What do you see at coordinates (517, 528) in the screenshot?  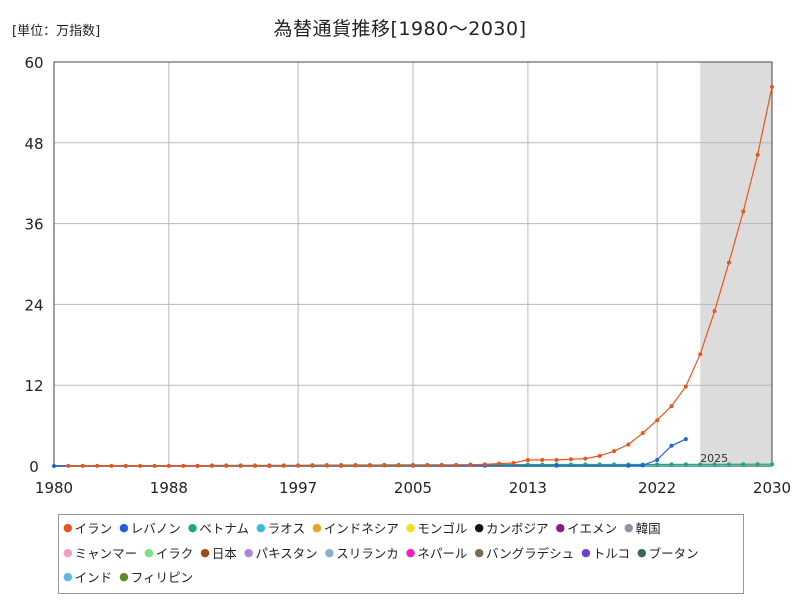 I see `legend-label: カンボジア` at bounding box center [517, 528].